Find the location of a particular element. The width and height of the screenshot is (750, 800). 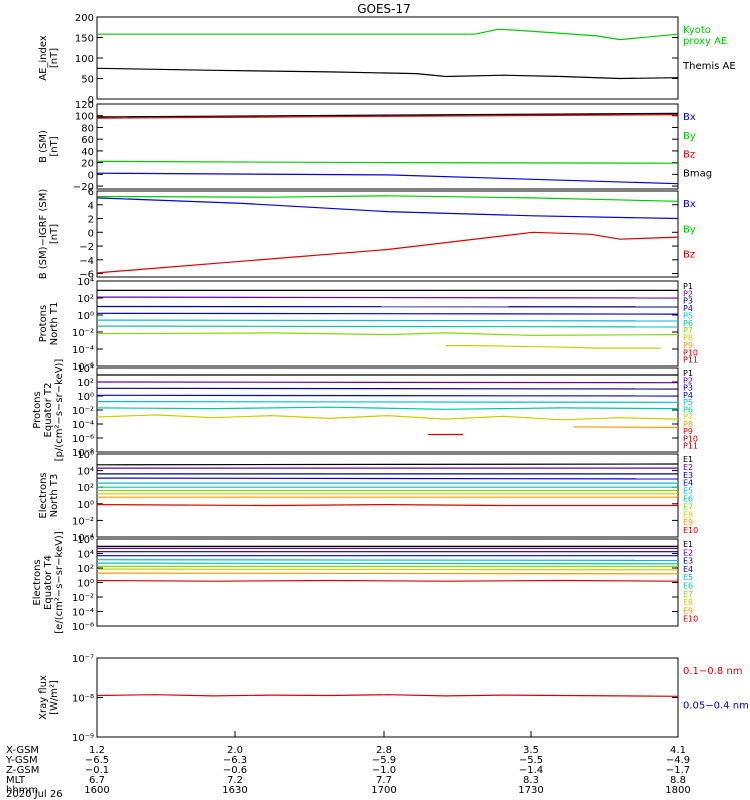

time-axis-value: −4.9 is located at coordinates (678, 760).